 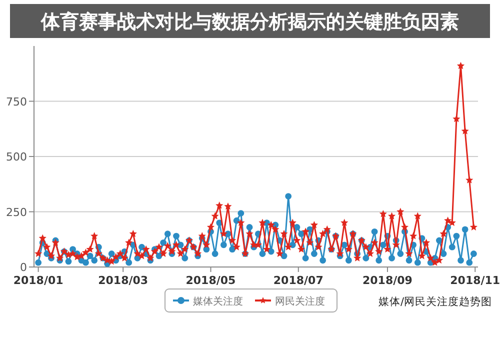 I want to click on y-tick-label: 250, so click(x=16, y=212).